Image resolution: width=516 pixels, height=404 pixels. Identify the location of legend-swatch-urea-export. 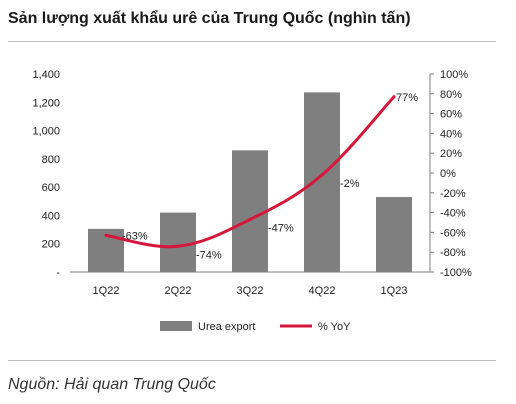
(176, 326).